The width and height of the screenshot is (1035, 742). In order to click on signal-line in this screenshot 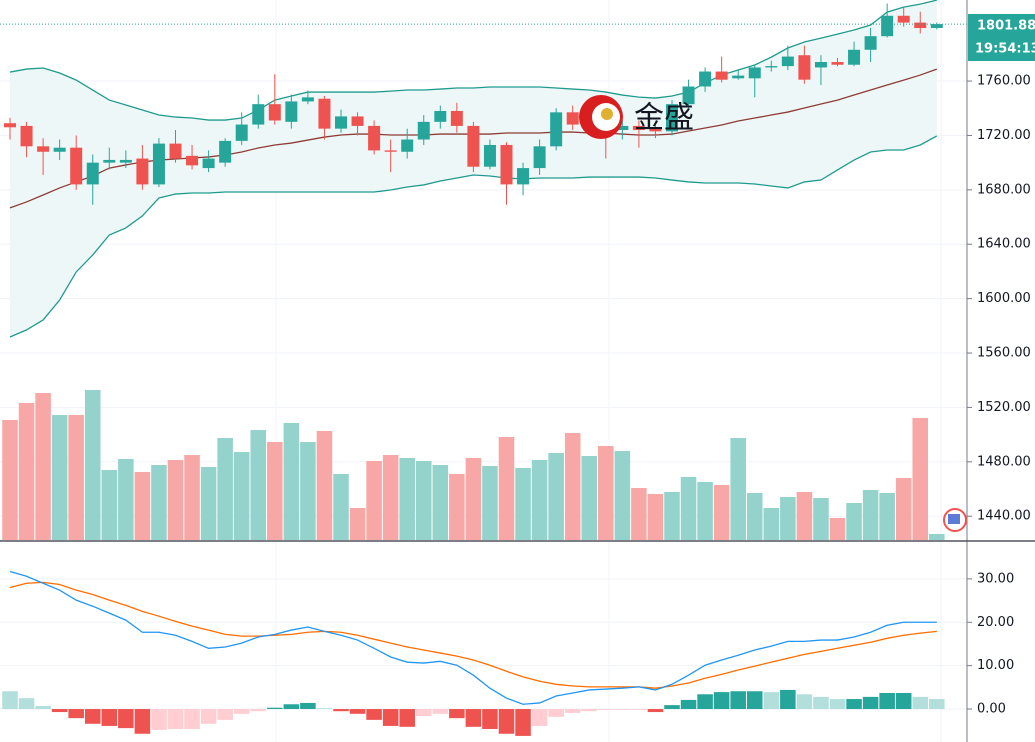, I will do `click(473, 635)`.